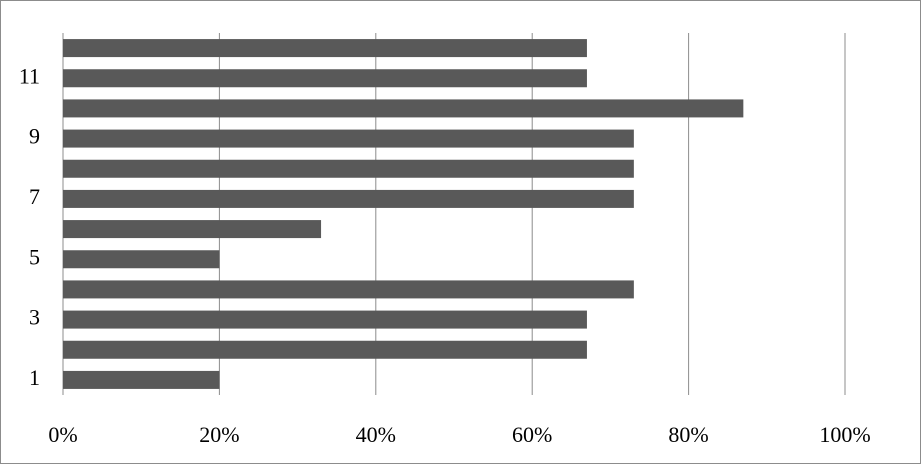  What do you see at coordinates (532, 434) in the screenshot?
I see `x-tick-label: 60%` at bounding box center [532, 434].